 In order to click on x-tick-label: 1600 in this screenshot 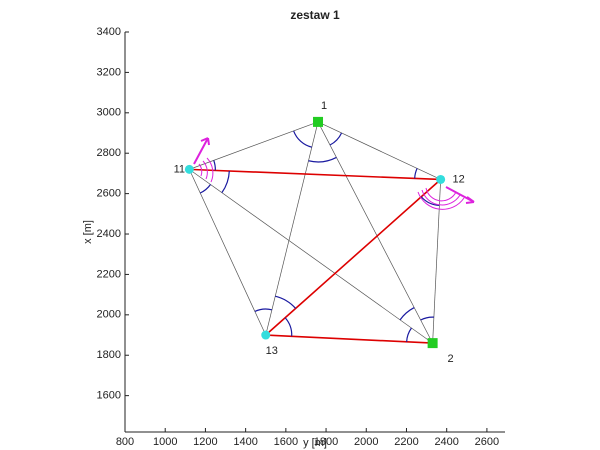, I will do `click(286, 442)`.